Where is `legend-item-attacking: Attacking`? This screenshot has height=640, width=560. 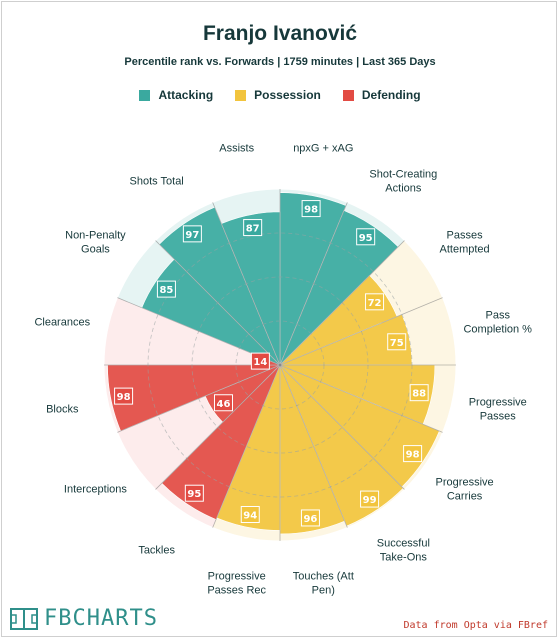 legend-item-attacking: Attacking is located at coordinates (176, 95).